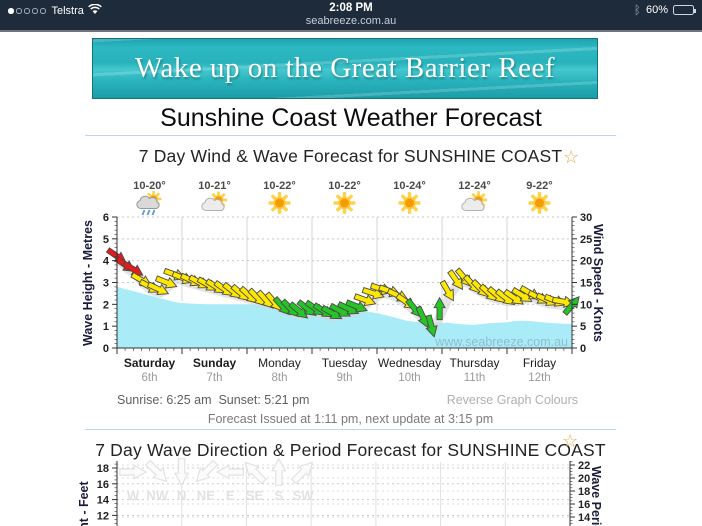  What do you see at coordinates (214, 186) in the screenshot?
I see `temp-range: 10-21°` at bounding box center [214, 186].